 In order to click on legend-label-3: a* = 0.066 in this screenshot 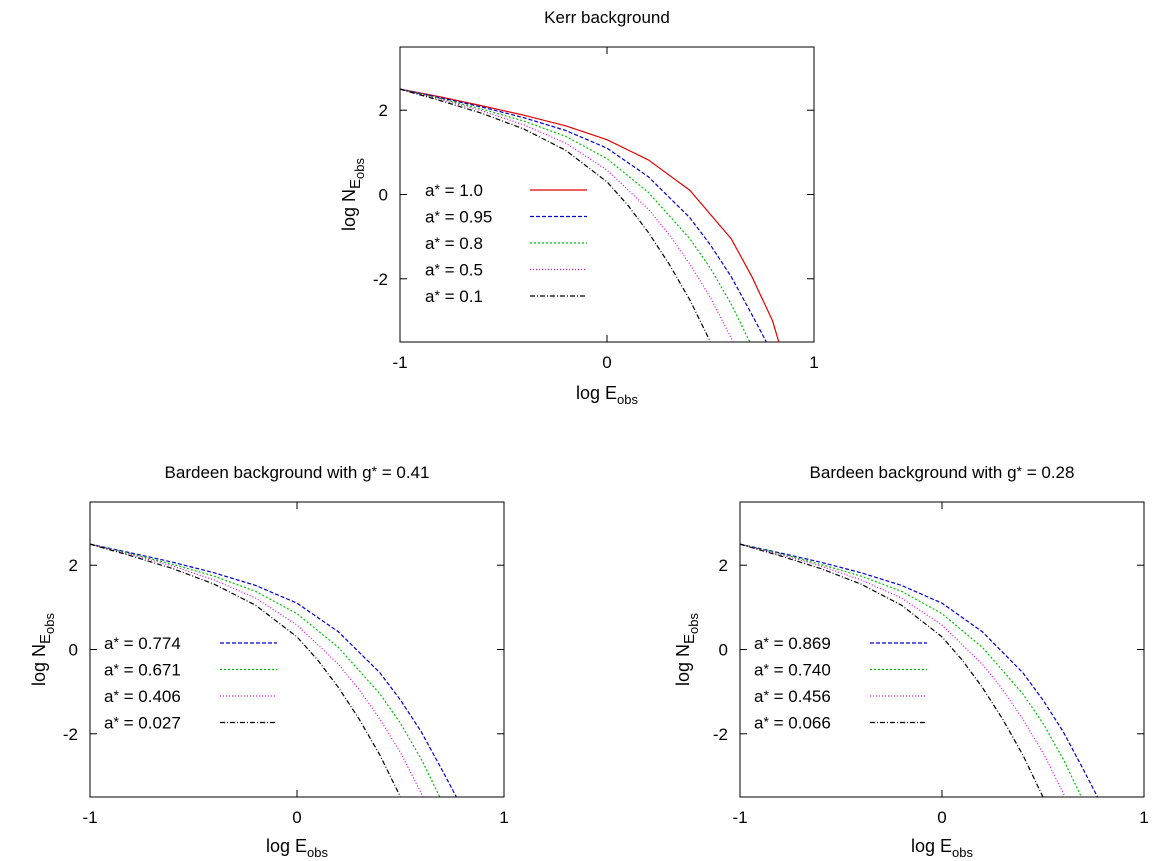, I will do `click(792, 723)`.